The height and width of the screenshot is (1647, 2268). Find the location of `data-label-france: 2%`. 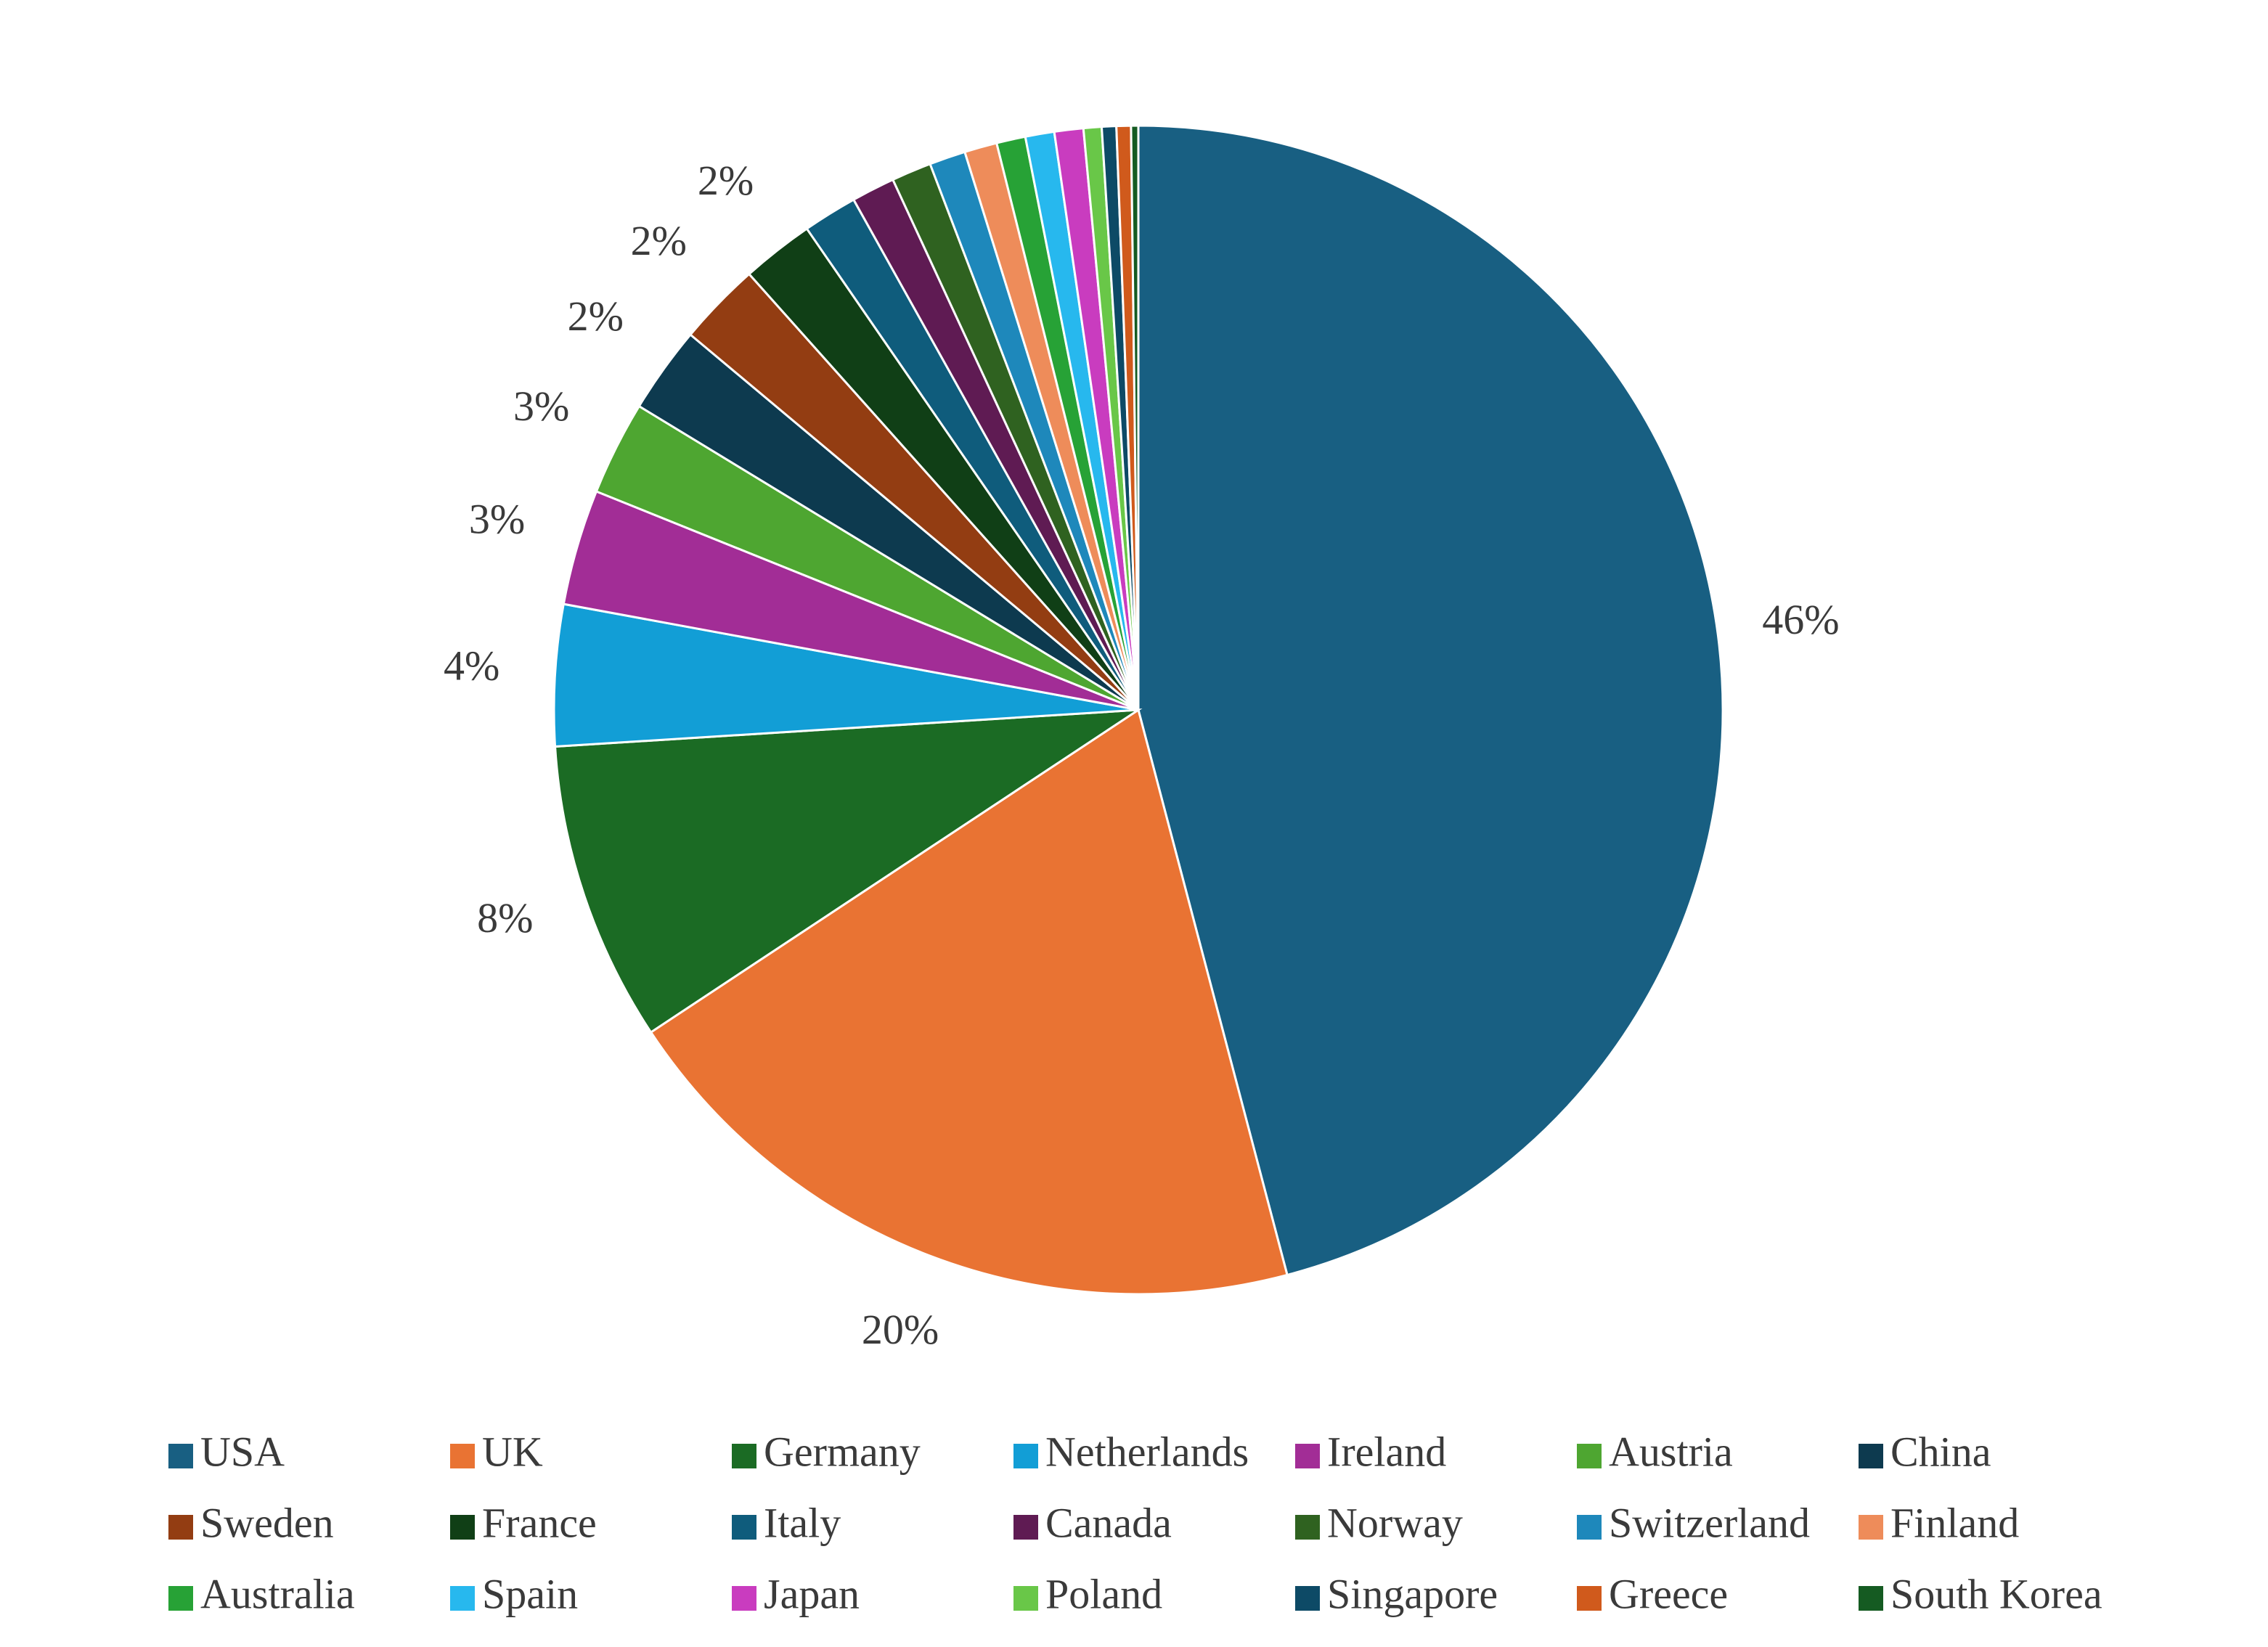

data-label-france: 2% is located at coordinates (726, 180).